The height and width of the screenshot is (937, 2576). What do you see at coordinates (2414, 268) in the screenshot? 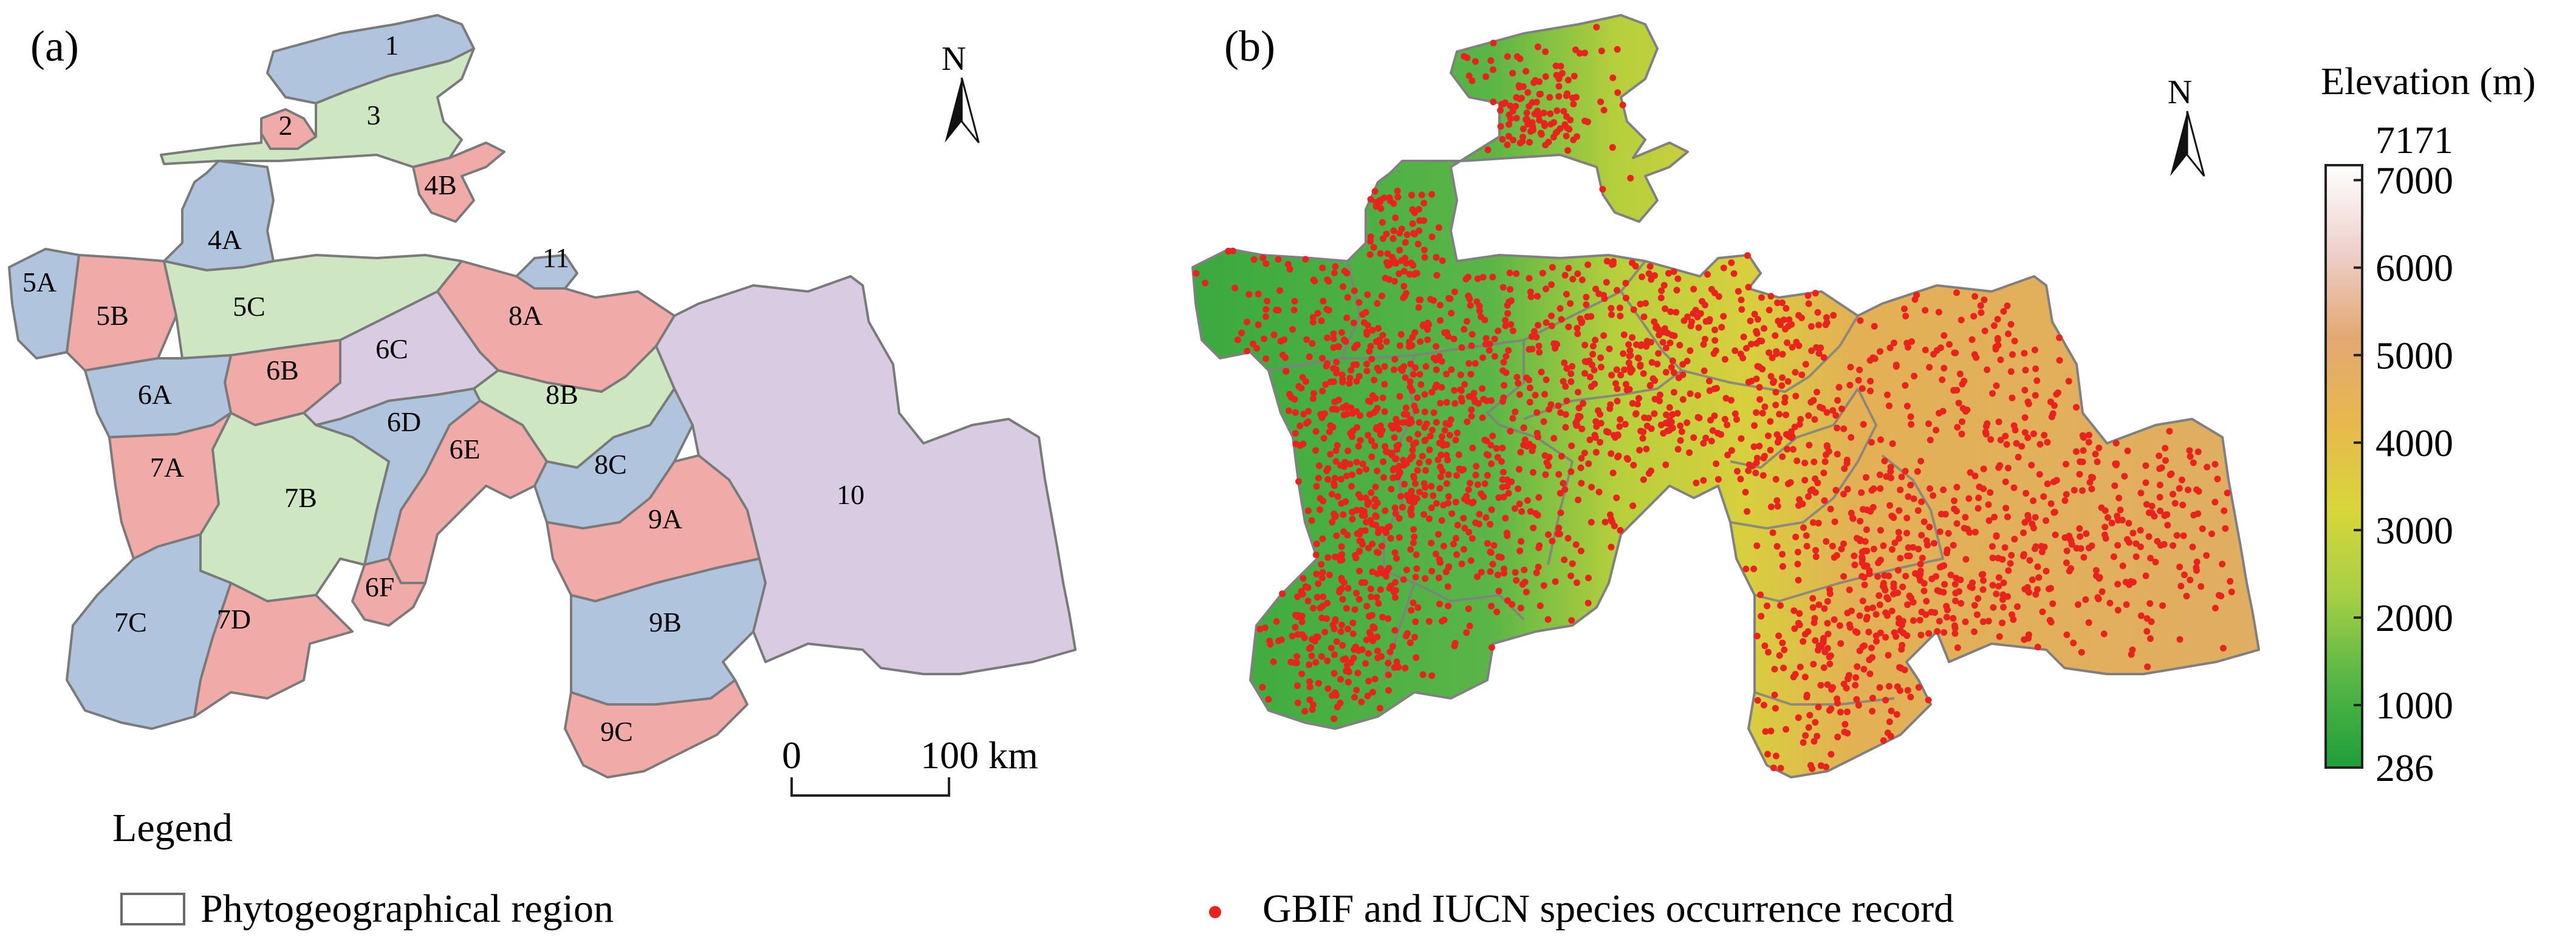
I see `colorbar-tick-6000: 6000` at bounding box center [2414, 268].